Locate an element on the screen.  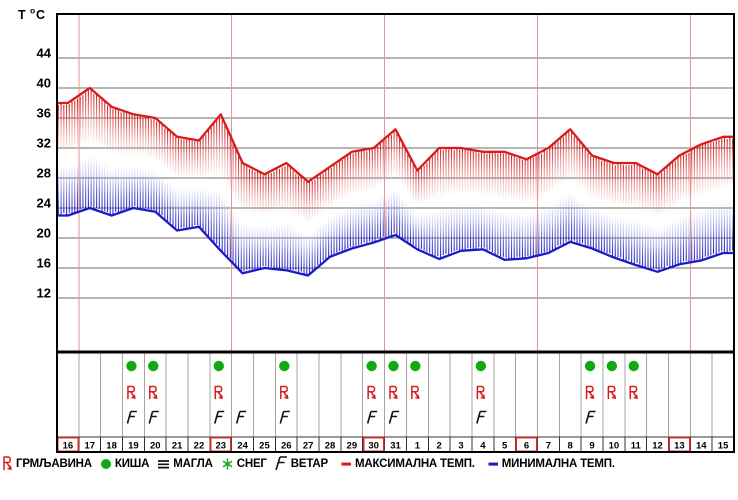
legend-item-fog: МАГЛА is located at coordinates (185, 464).